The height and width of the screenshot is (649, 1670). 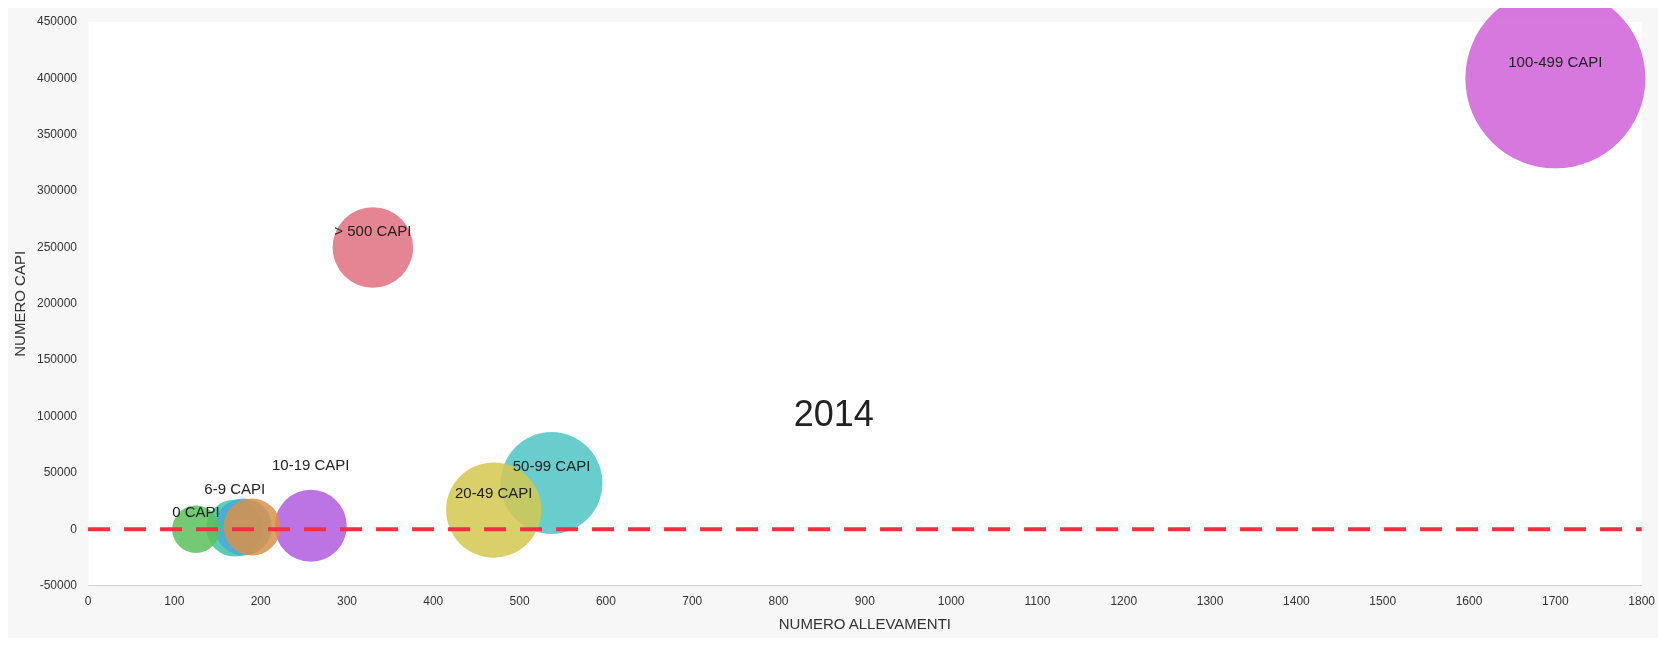 I want to click on y-tick-label: 300000, so click(x=57, y=190).